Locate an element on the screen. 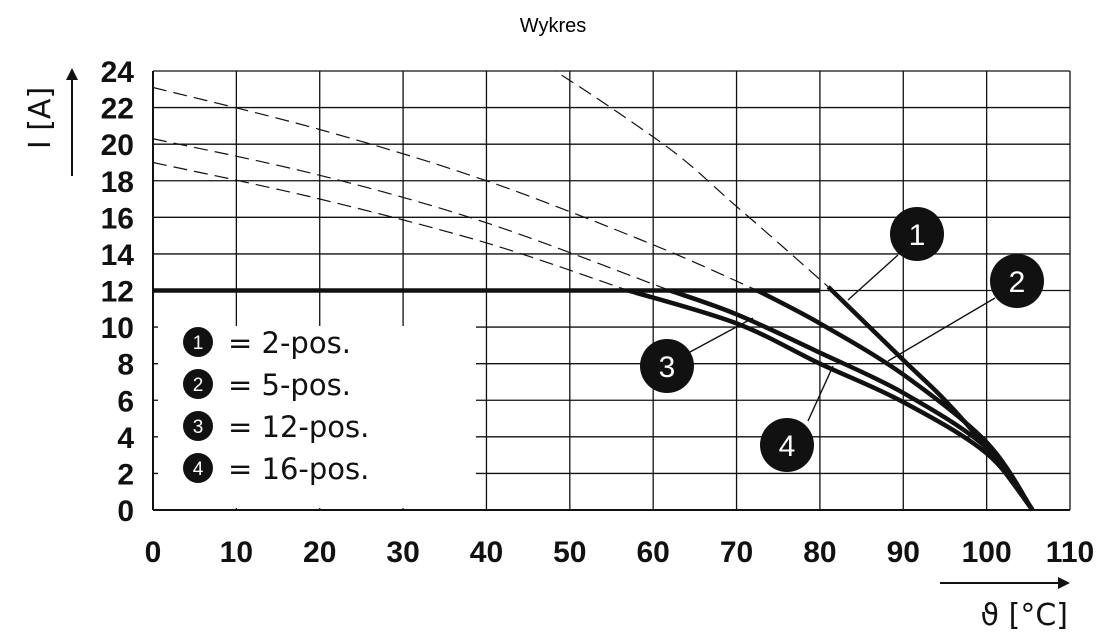  x-tick-label-30: 30 is located at coordinates (402, 552).